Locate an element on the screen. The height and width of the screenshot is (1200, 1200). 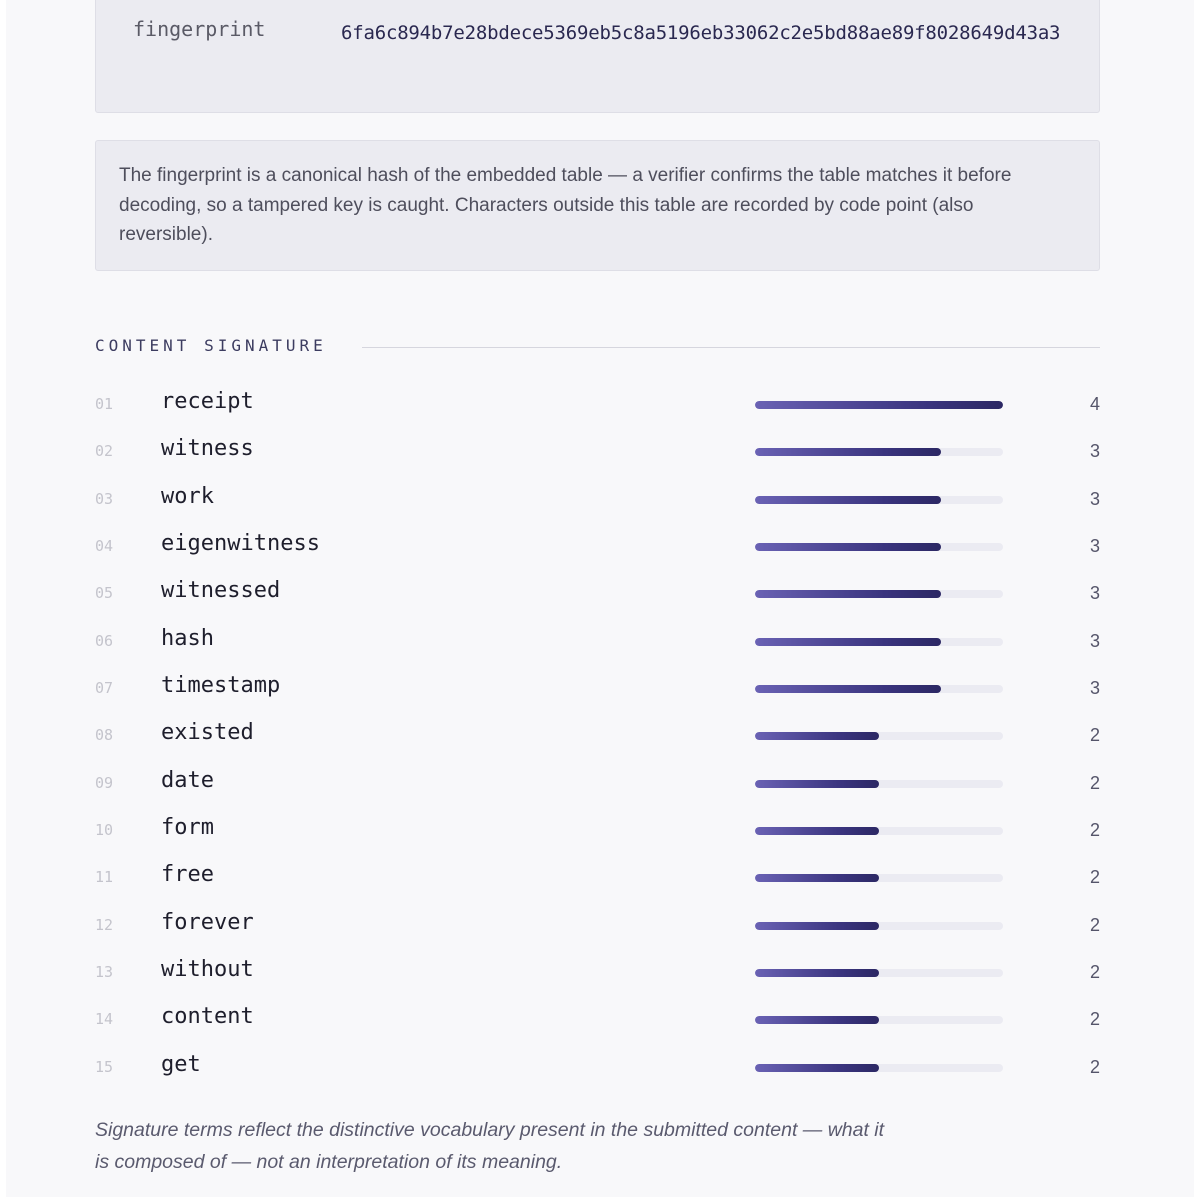
content-signature-header: CONTENT SIGNATURE is located at coordinates (597, 347).